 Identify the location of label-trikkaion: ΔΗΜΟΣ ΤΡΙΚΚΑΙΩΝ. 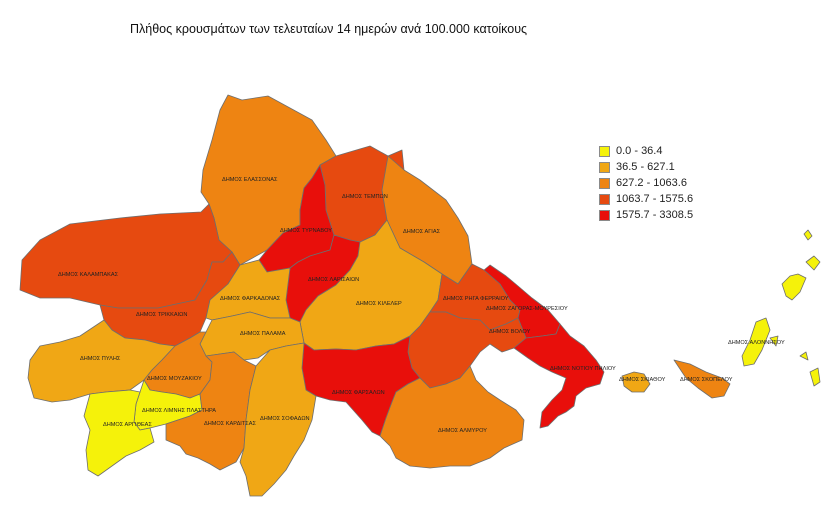
(161, 315).